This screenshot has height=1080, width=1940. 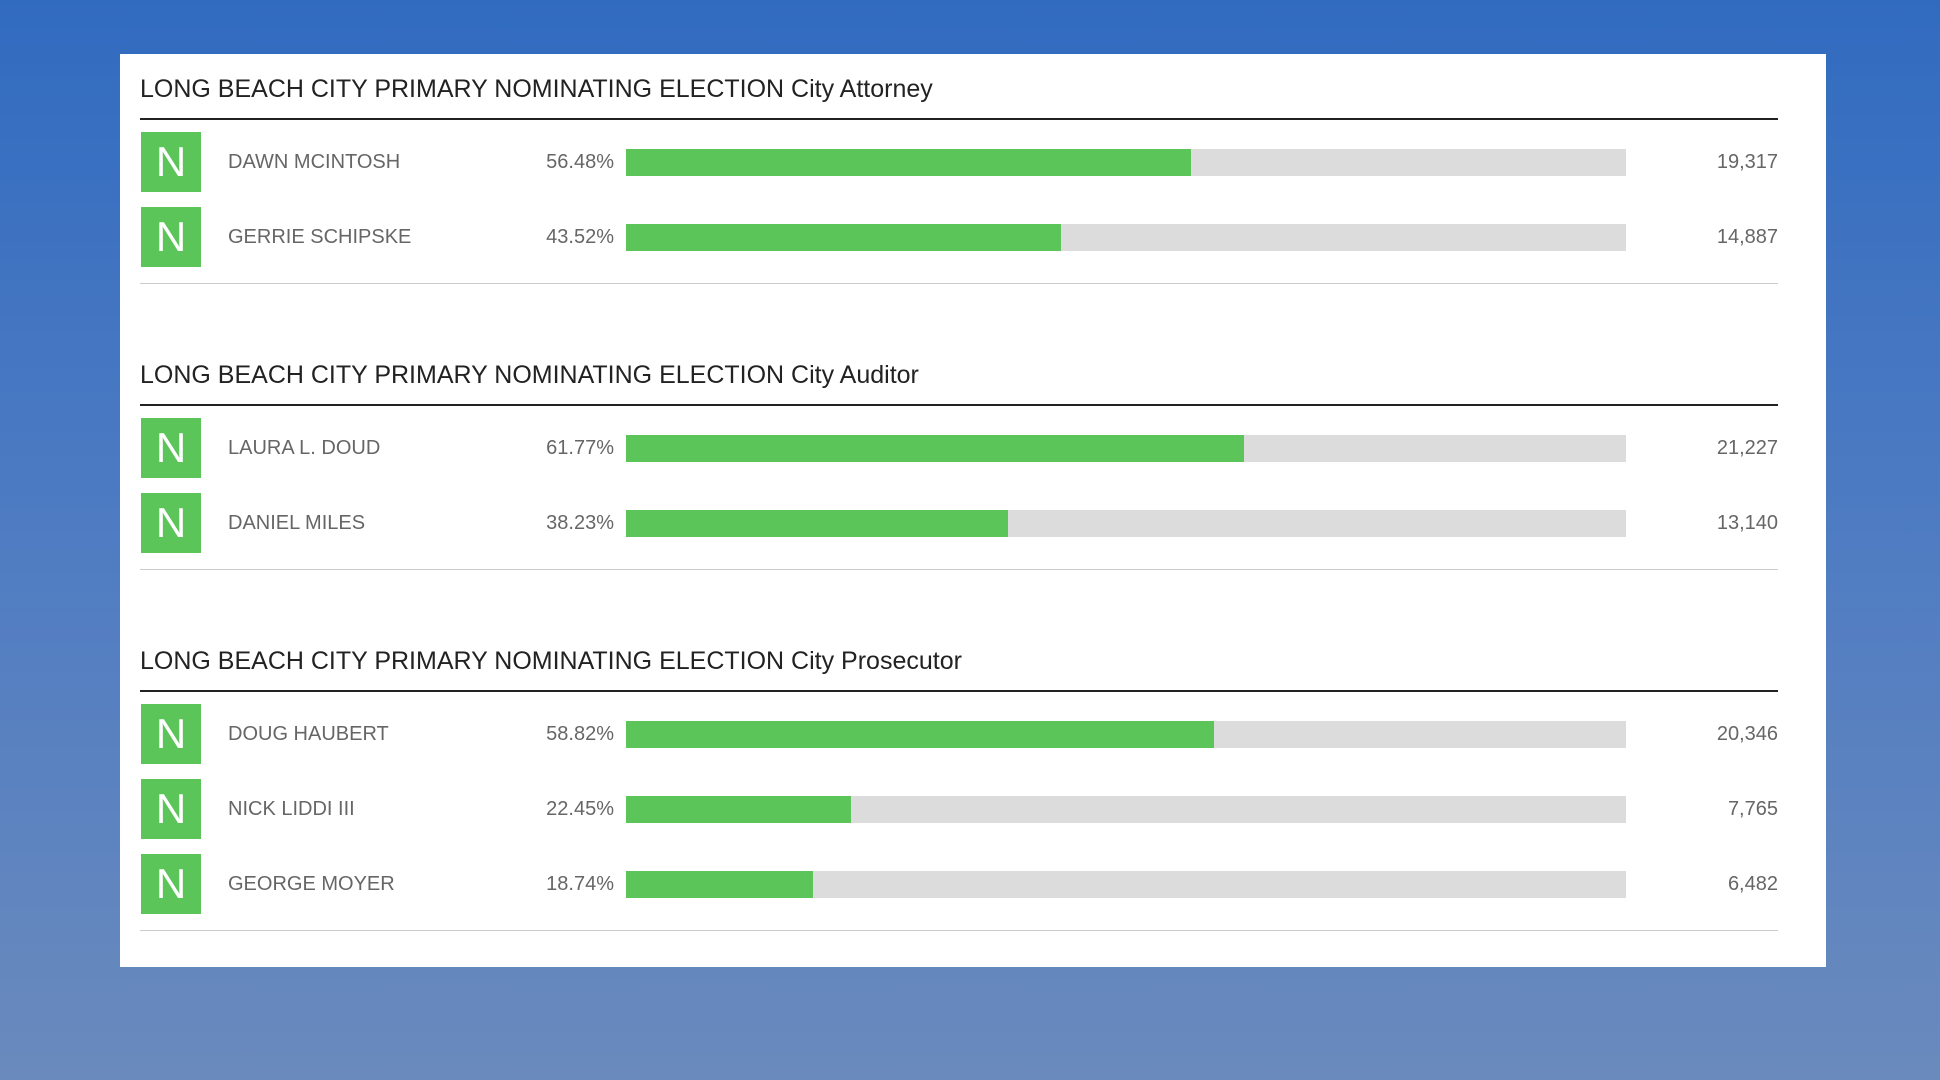 What do you see at coordinates (1747, 734) in the screenshot?
I see `vote-count: 20,346` at bounding box center [1747, 734].